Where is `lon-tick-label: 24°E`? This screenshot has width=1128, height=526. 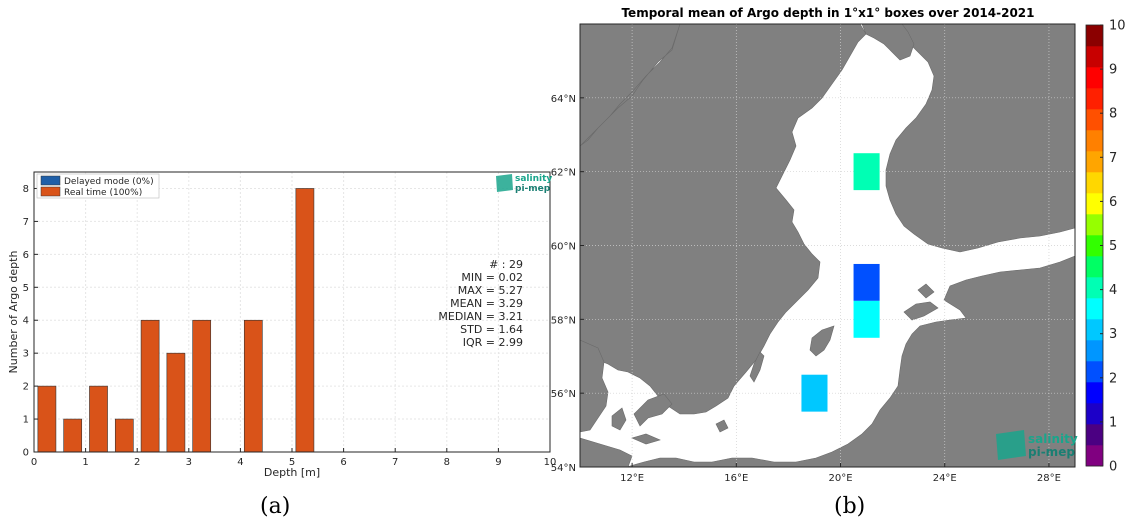 lon-tick-label: 24°E is located at coordinates (945, 478).